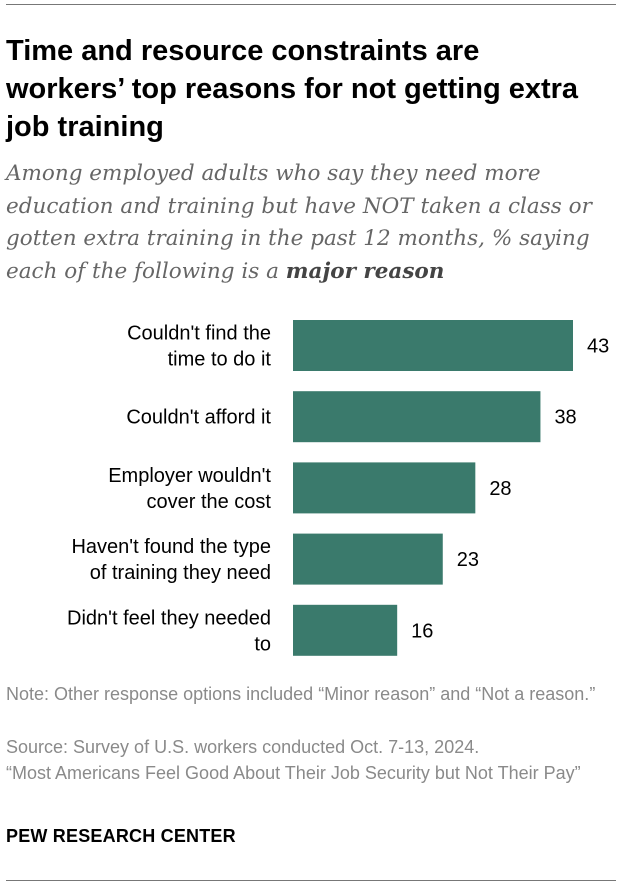 This screenshot has height=888, width=620. I want to click on category-label-0: Couldn't find the time to do it, so click(199, 347).